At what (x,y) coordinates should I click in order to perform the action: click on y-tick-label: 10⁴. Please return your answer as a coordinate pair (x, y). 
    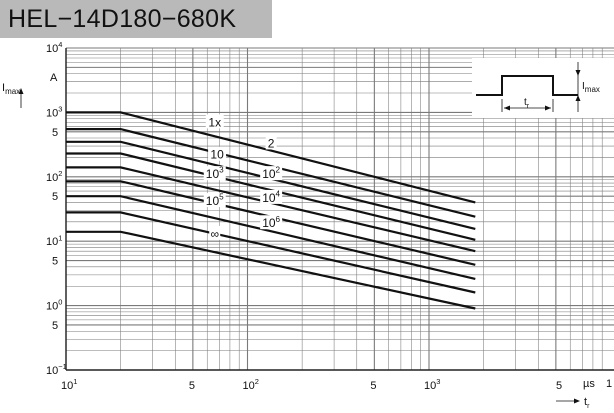
    Looking at the image, I should click on (54, 47).